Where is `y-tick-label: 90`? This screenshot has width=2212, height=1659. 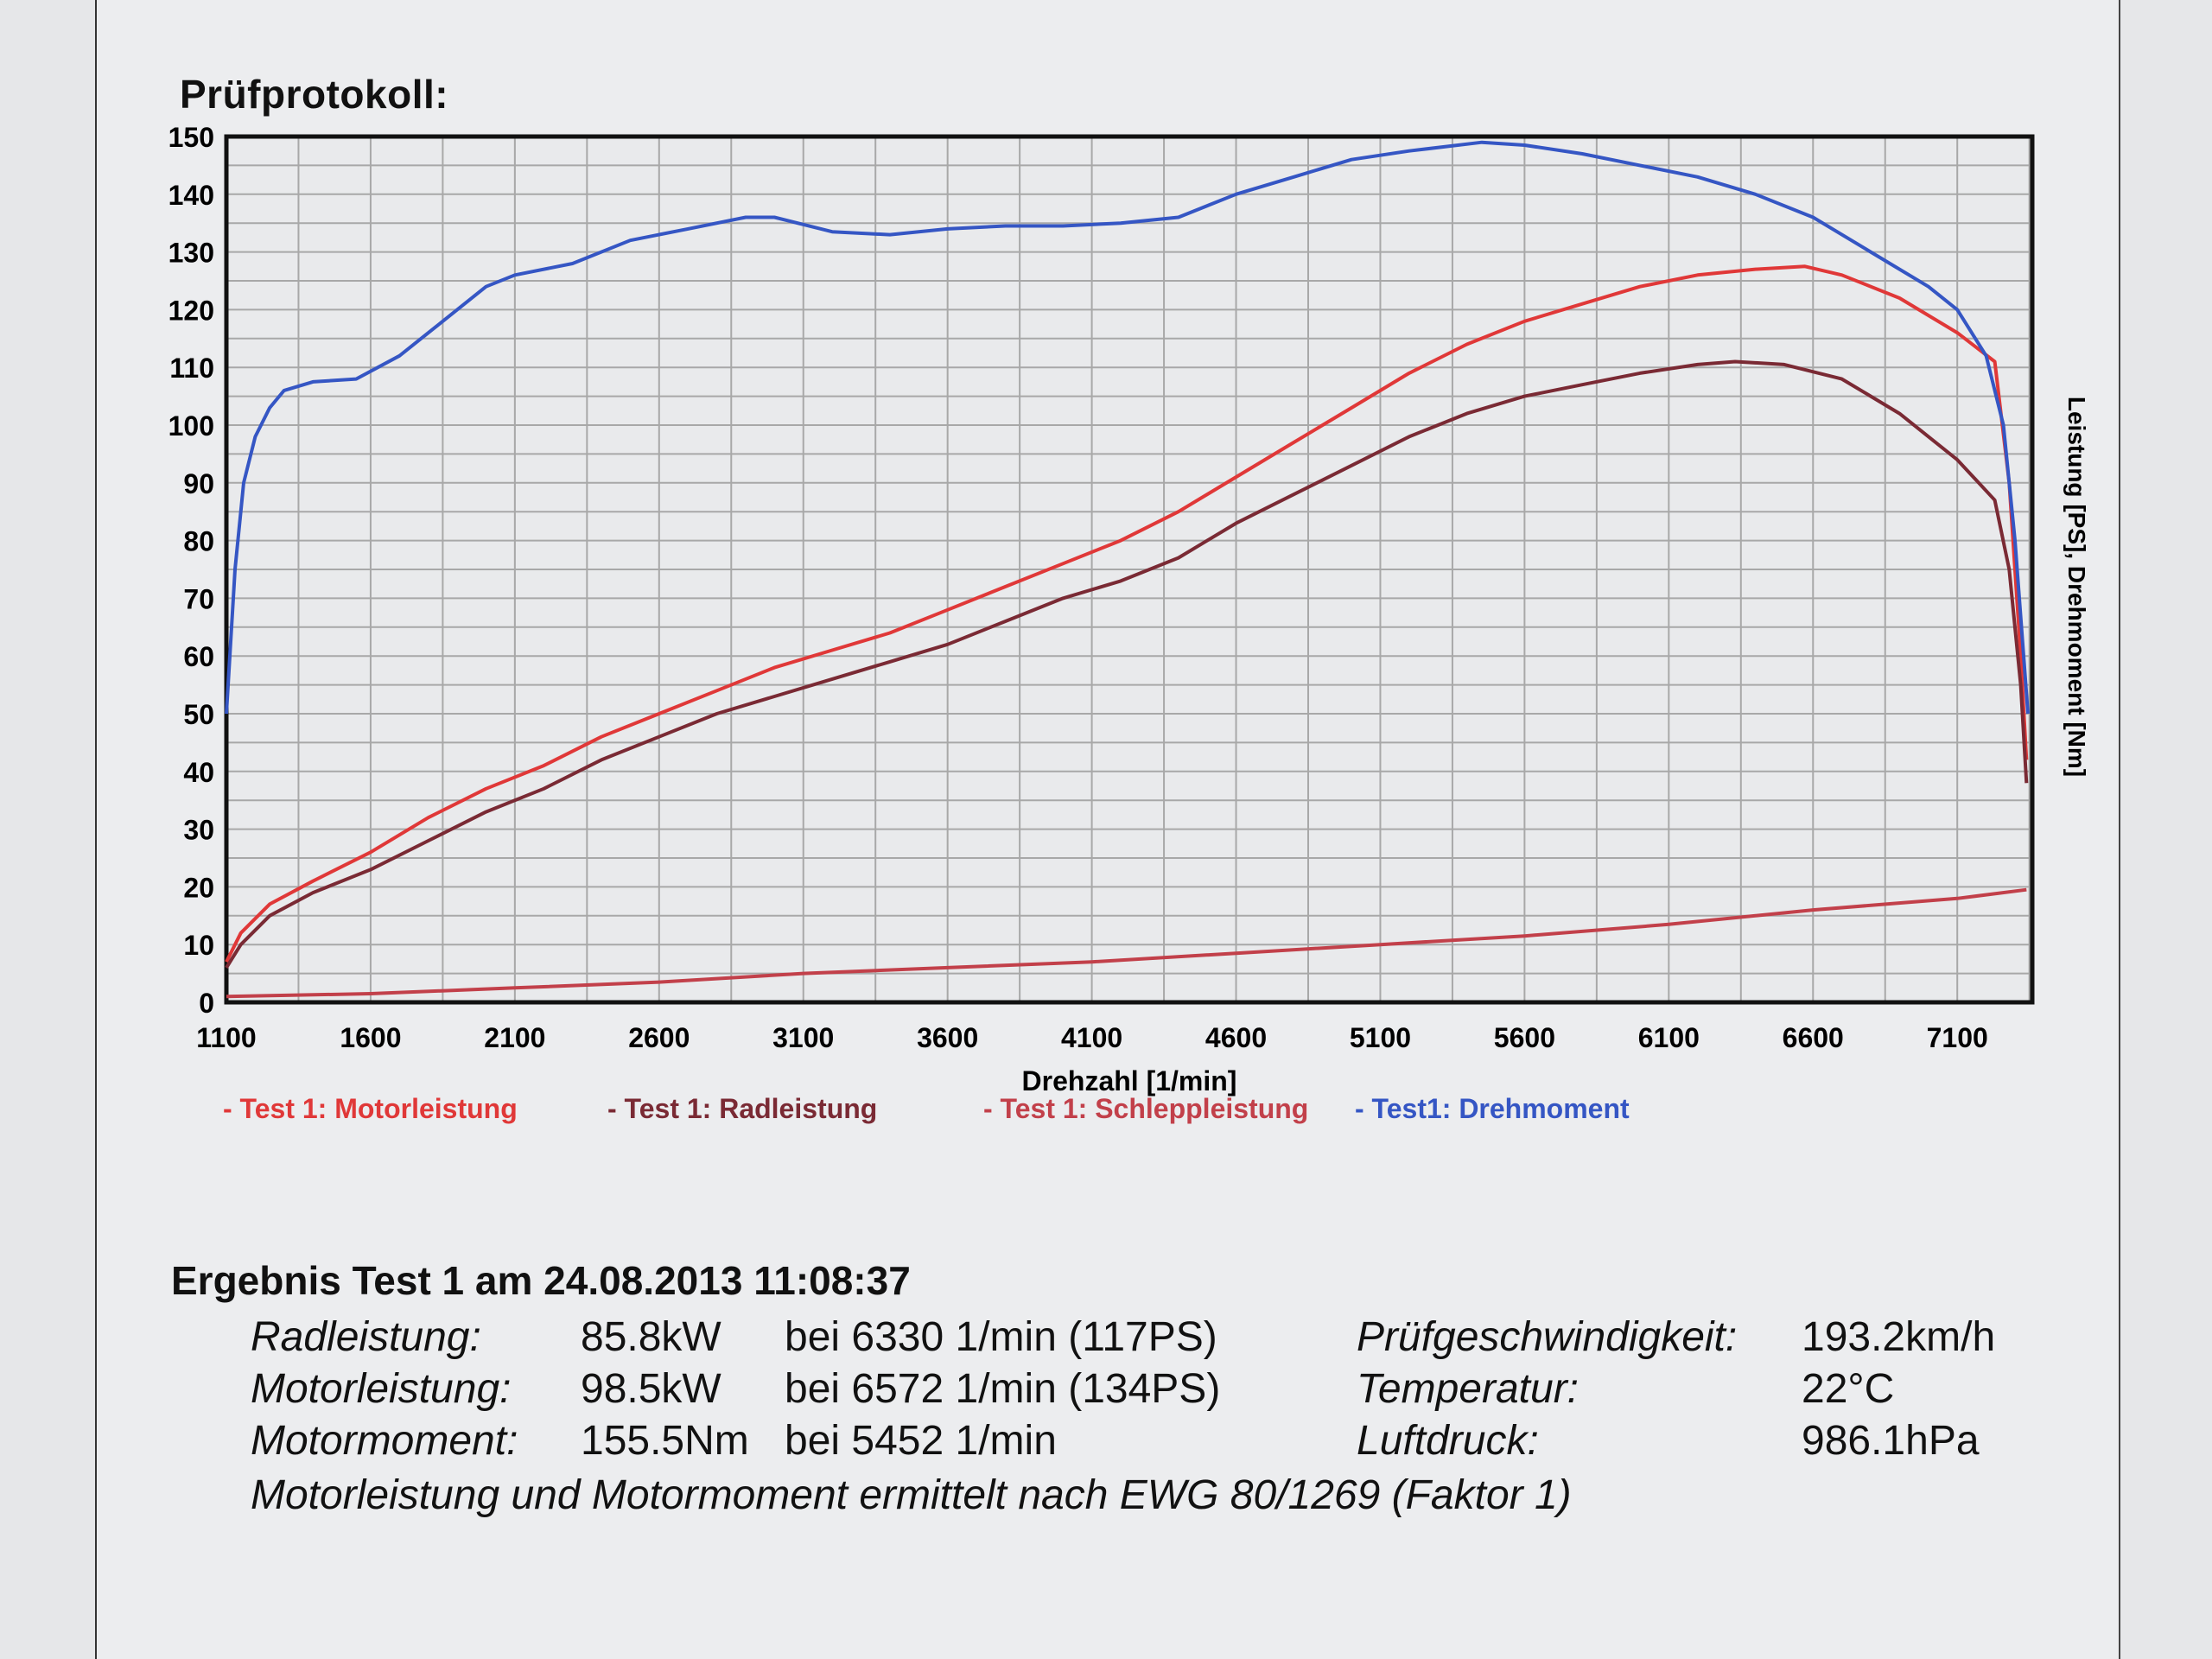 y-tick-label: 90 is located at coordinates (198, 483).